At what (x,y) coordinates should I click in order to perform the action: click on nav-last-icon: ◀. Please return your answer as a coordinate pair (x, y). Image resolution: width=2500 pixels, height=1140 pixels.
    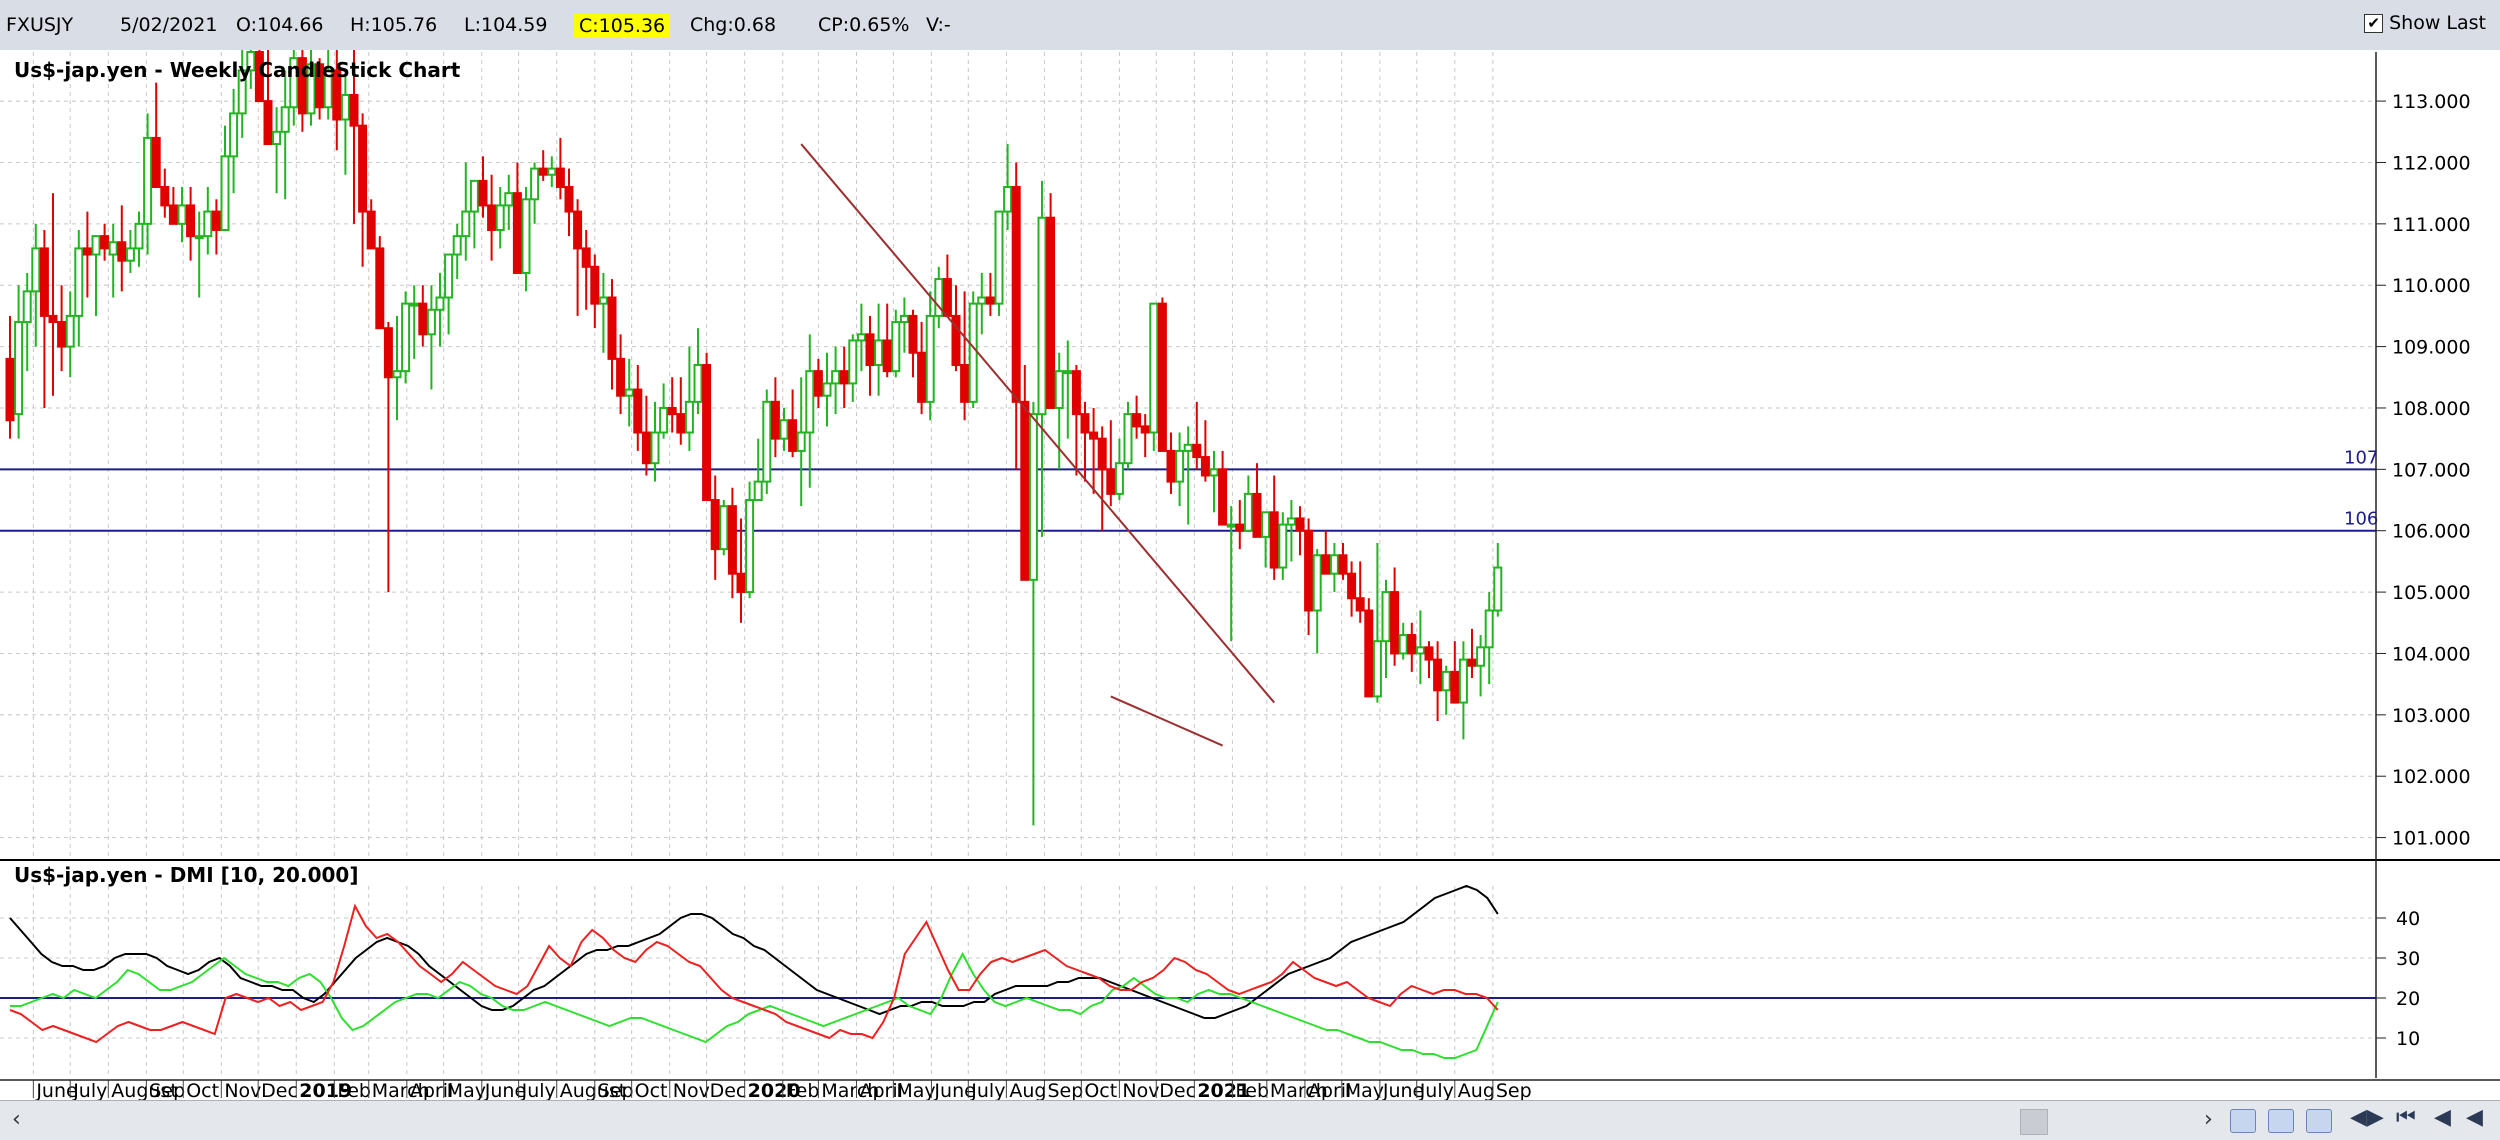
    Looking at the image, I should click on (2474, 1117).